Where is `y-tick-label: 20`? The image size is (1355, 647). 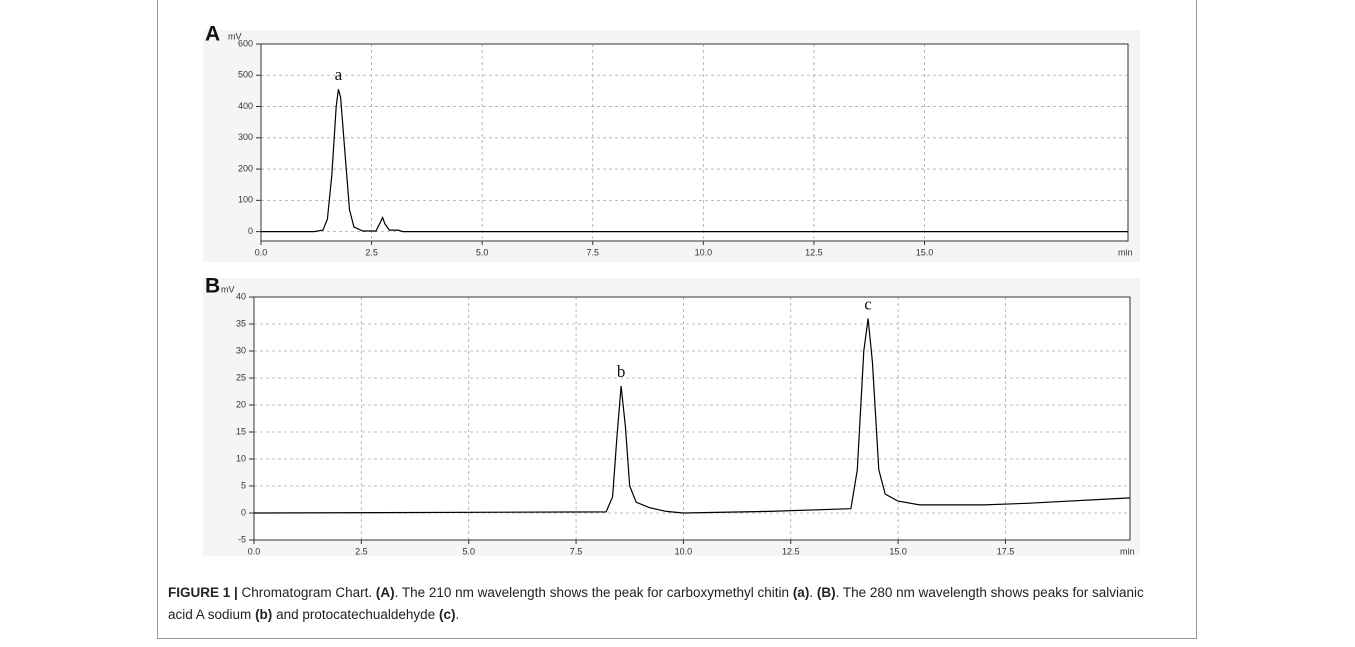 y-tick-label: 20 is located at coordinates (241, 404).